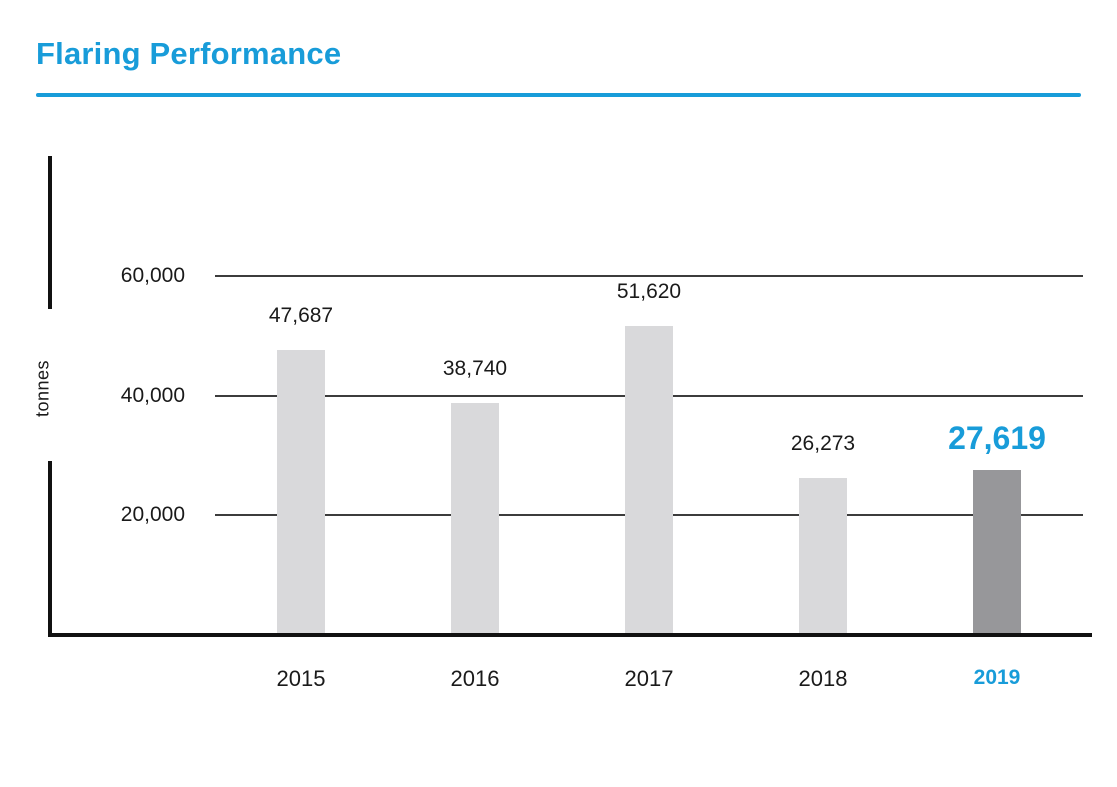 The height and width of the screenshot is (787, 1117). Describe the element at coordinates (997, 551) in the screenshot. I see `bar-2019` at that location.